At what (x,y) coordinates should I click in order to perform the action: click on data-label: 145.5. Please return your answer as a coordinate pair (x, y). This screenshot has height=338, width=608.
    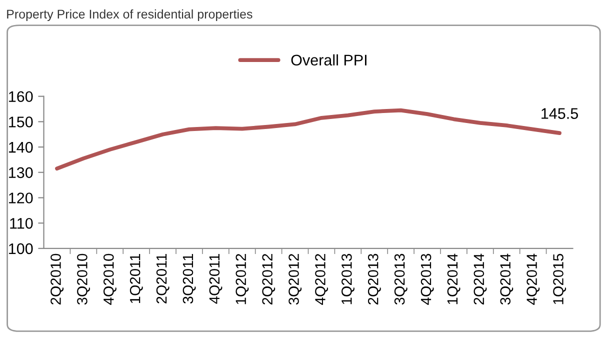
    Looking at the image, I should click on (560, 113).